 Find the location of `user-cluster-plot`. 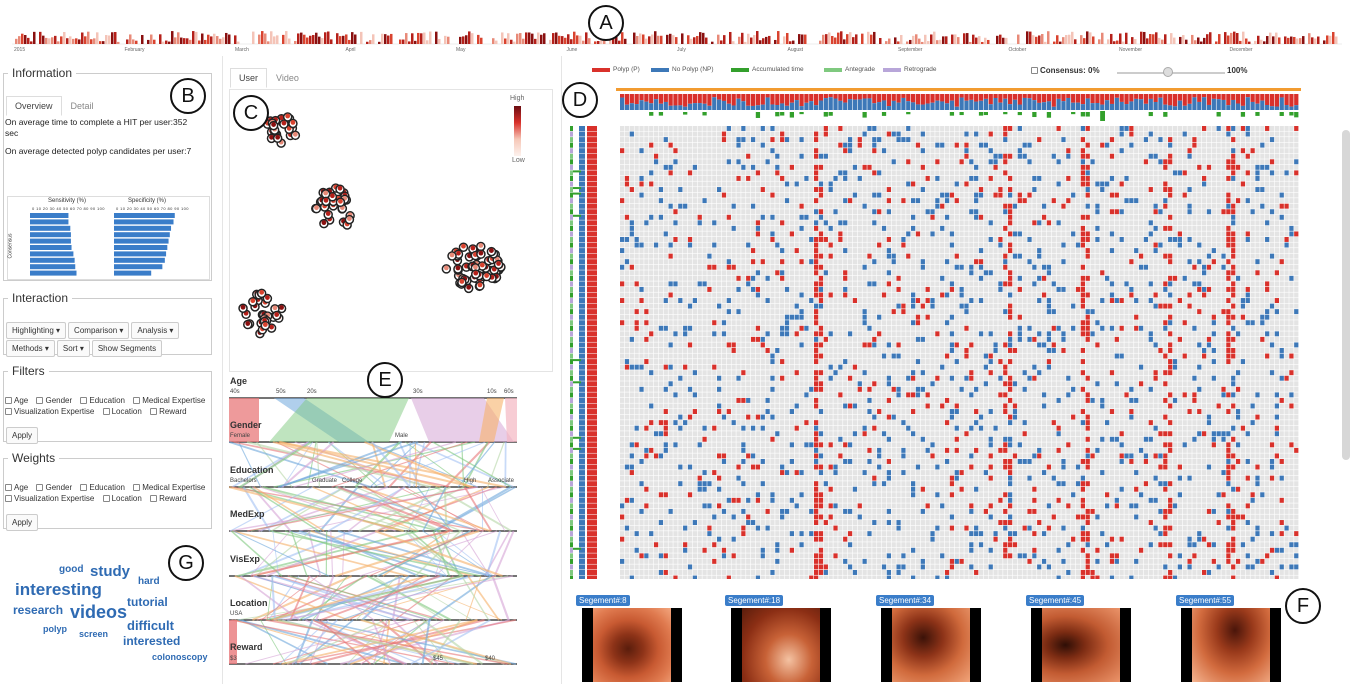

user-cluster-plot is located at coordinates (392, 231).